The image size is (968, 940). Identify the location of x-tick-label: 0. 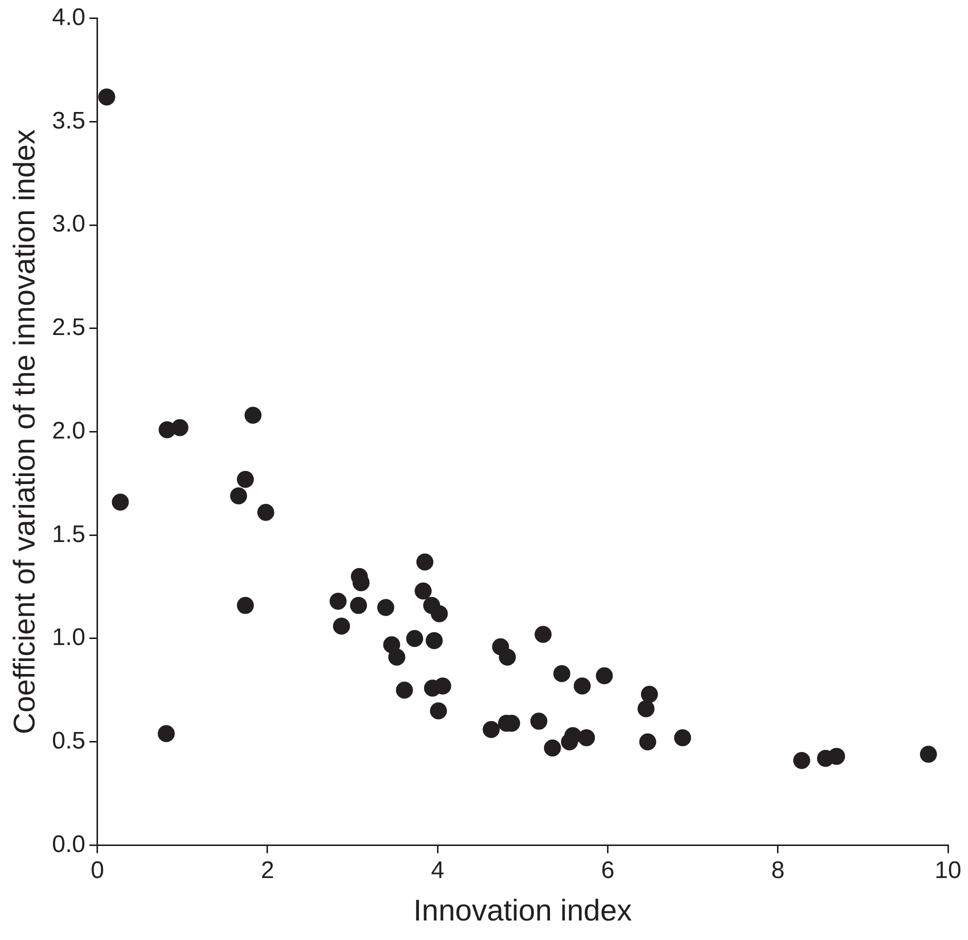
(97, 870).